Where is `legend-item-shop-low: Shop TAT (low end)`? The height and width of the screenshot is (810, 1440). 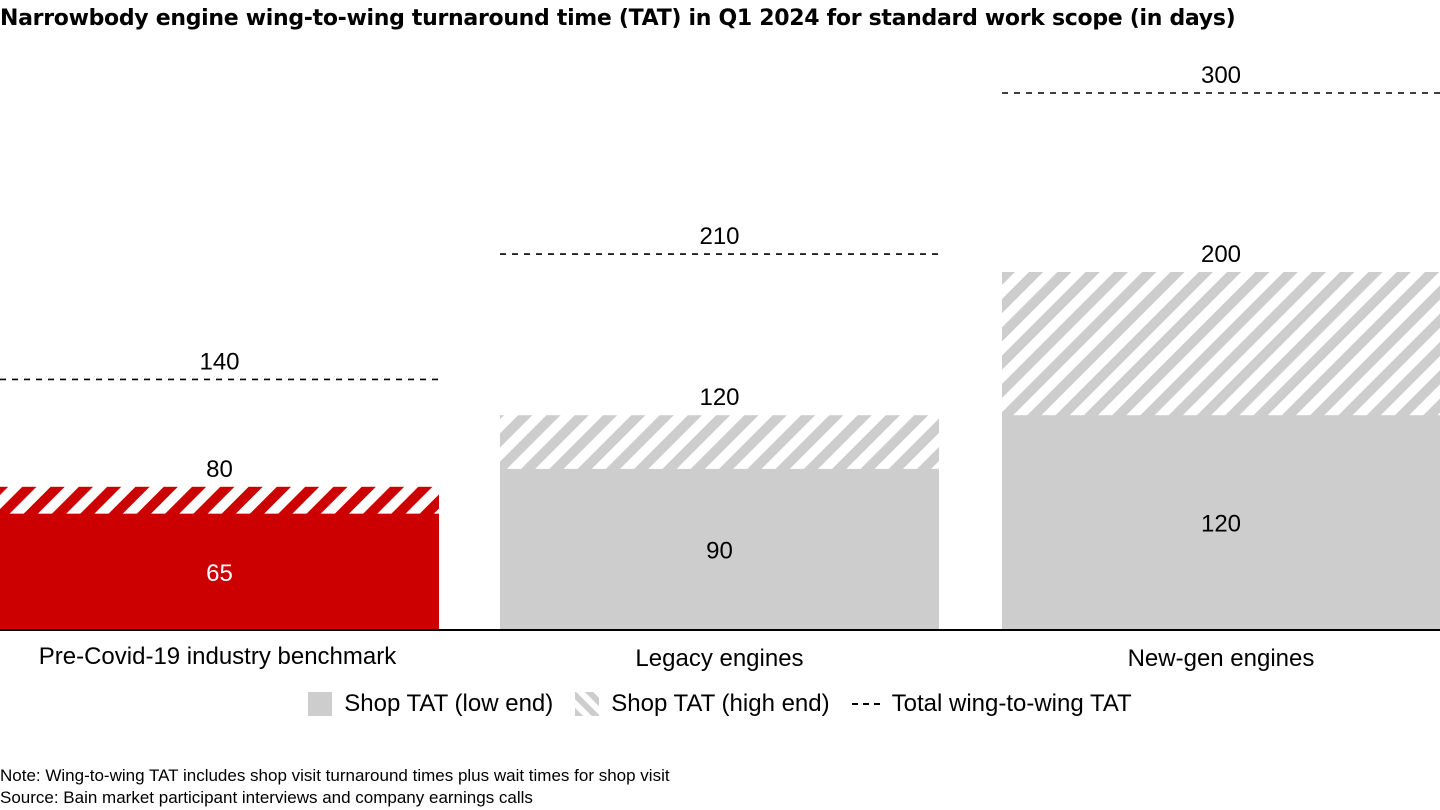
legend-item-shop-low: Shop TAT (low end) is located at coordinates (430, 704).